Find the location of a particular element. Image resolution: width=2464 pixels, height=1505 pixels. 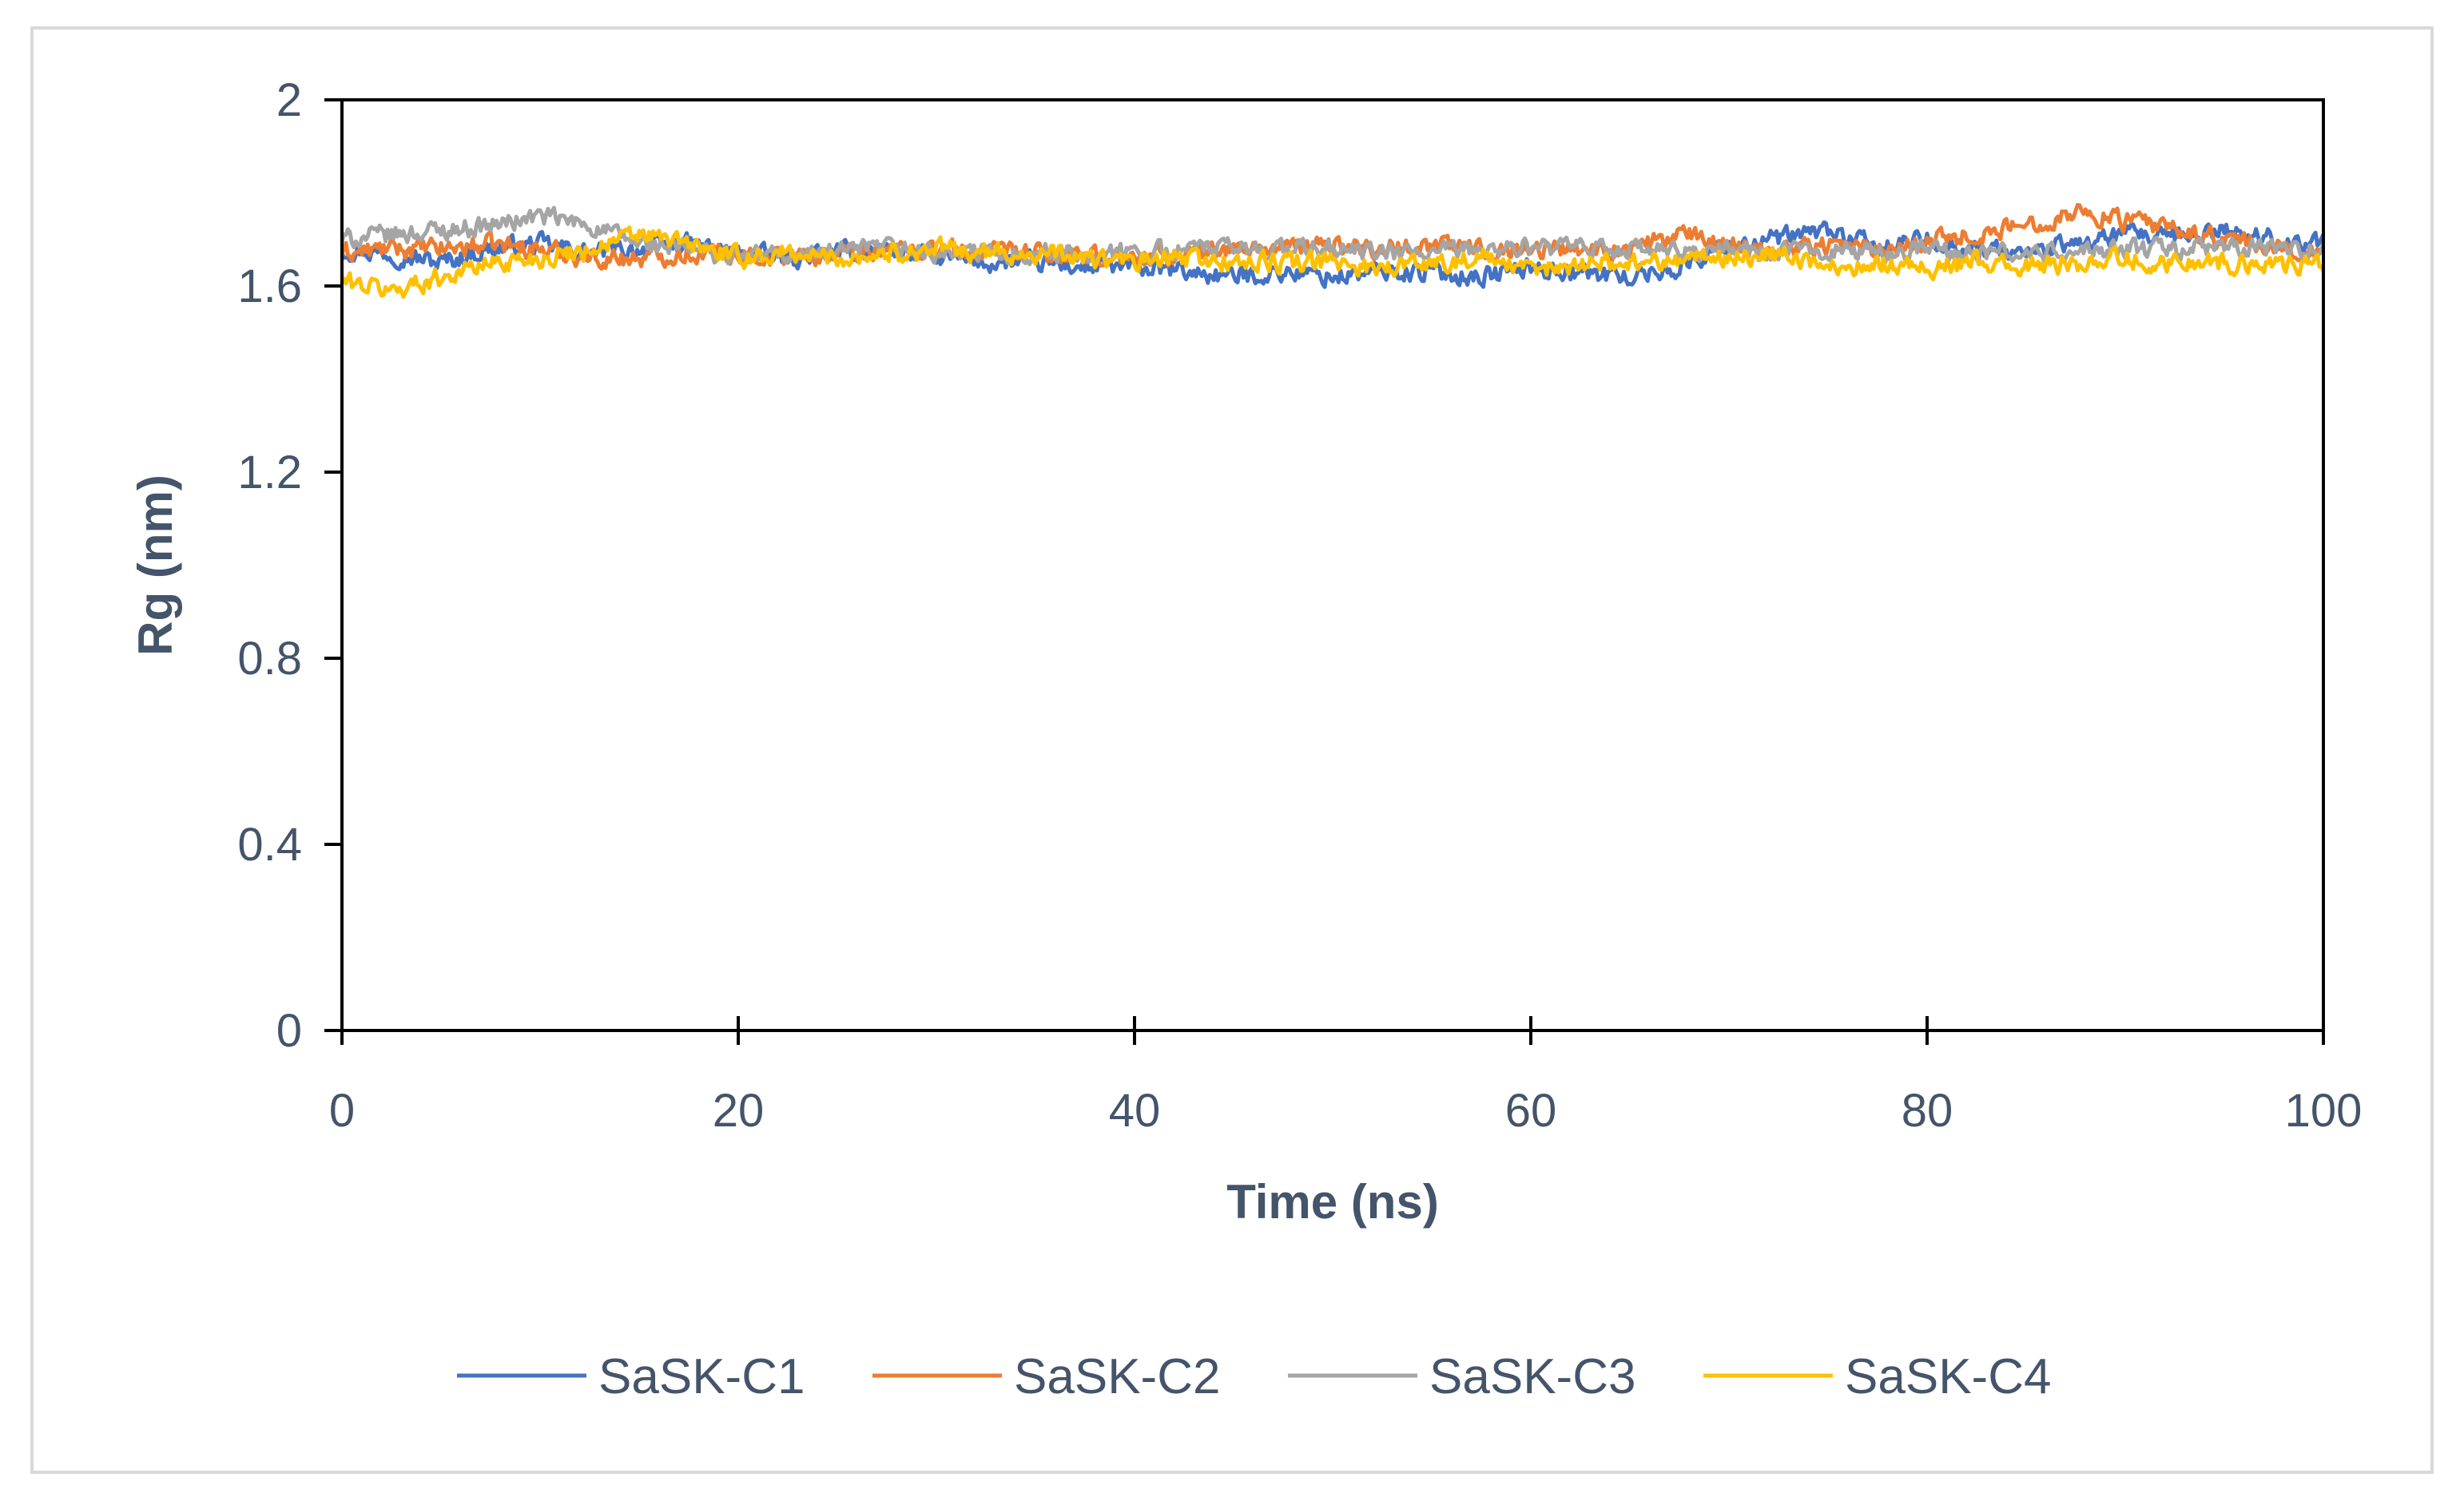

x-tick-label: 100 is located at coordinates (2324, 1111).